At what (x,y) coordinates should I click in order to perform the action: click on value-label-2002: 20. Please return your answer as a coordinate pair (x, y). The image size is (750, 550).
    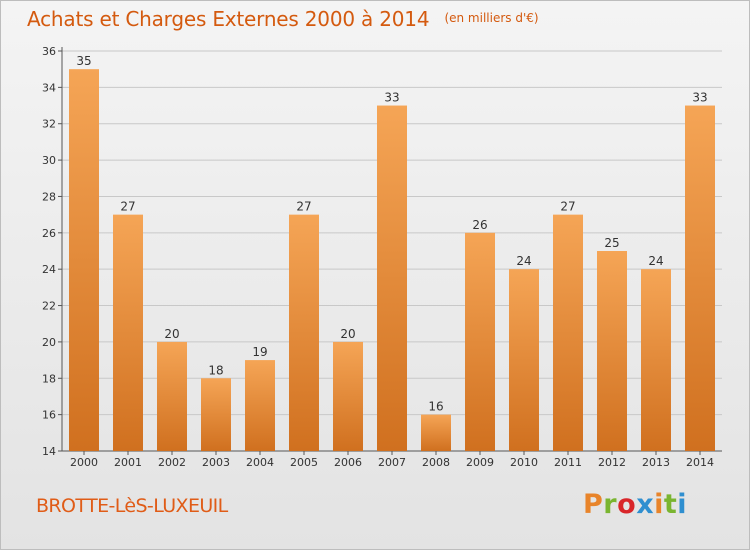
    Looking at the image, I should click on (171, 334).